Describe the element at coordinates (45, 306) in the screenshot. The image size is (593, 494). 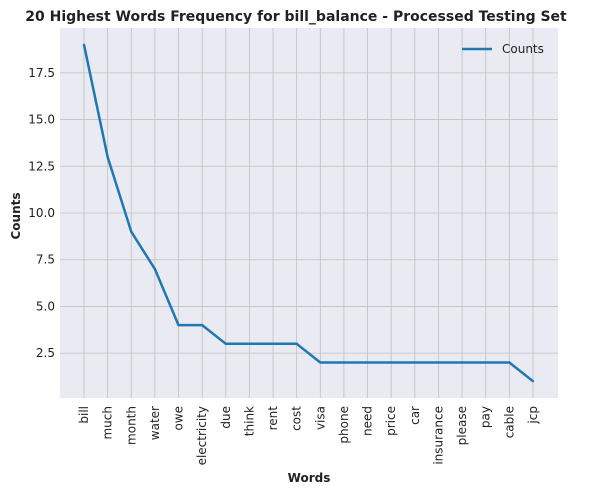
I see `y-tick-label: 5.0` at that location.